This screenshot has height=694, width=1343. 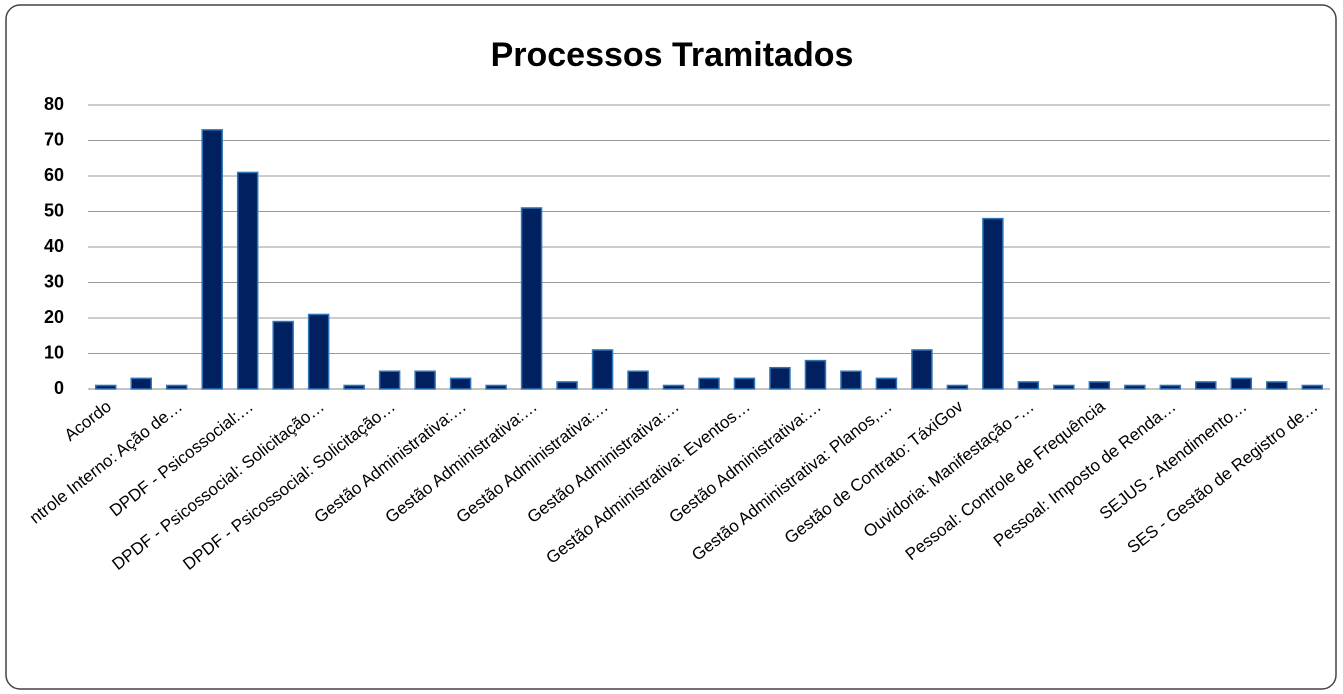 I want to click on y-tick-label: 80, so click(x=54, y=104).